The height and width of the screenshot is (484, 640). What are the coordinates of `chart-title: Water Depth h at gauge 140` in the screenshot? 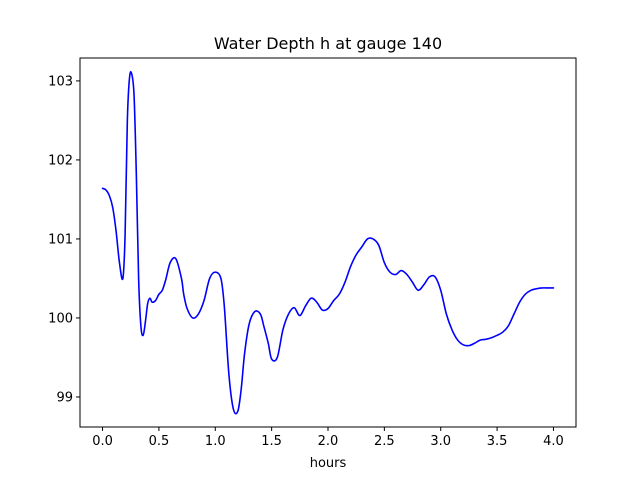 It's located at (328, 43).